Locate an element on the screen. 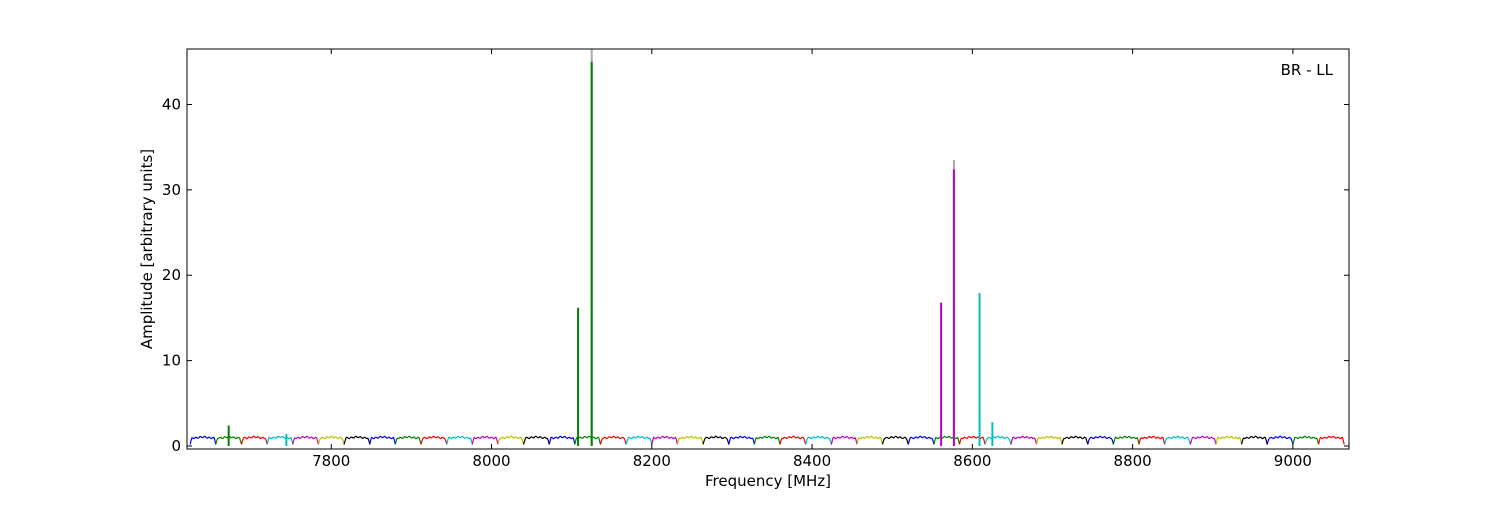  x-tick-label-8600: 8600 is located at coordinates (972, 461).